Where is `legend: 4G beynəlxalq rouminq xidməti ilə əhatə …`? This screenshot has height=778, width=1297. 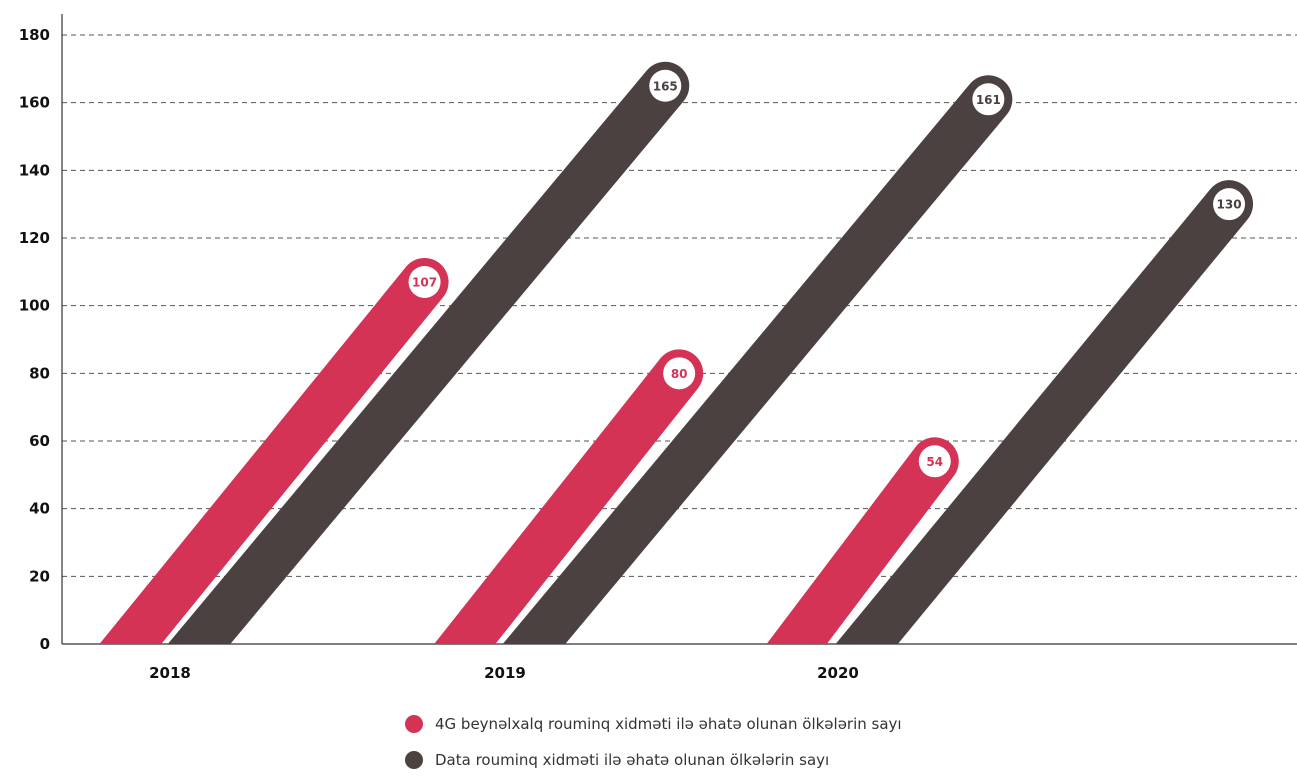 legend: 4G beynəlxalq rouminq xidməti ilə əhatə … is located at coordinates (653, 742).